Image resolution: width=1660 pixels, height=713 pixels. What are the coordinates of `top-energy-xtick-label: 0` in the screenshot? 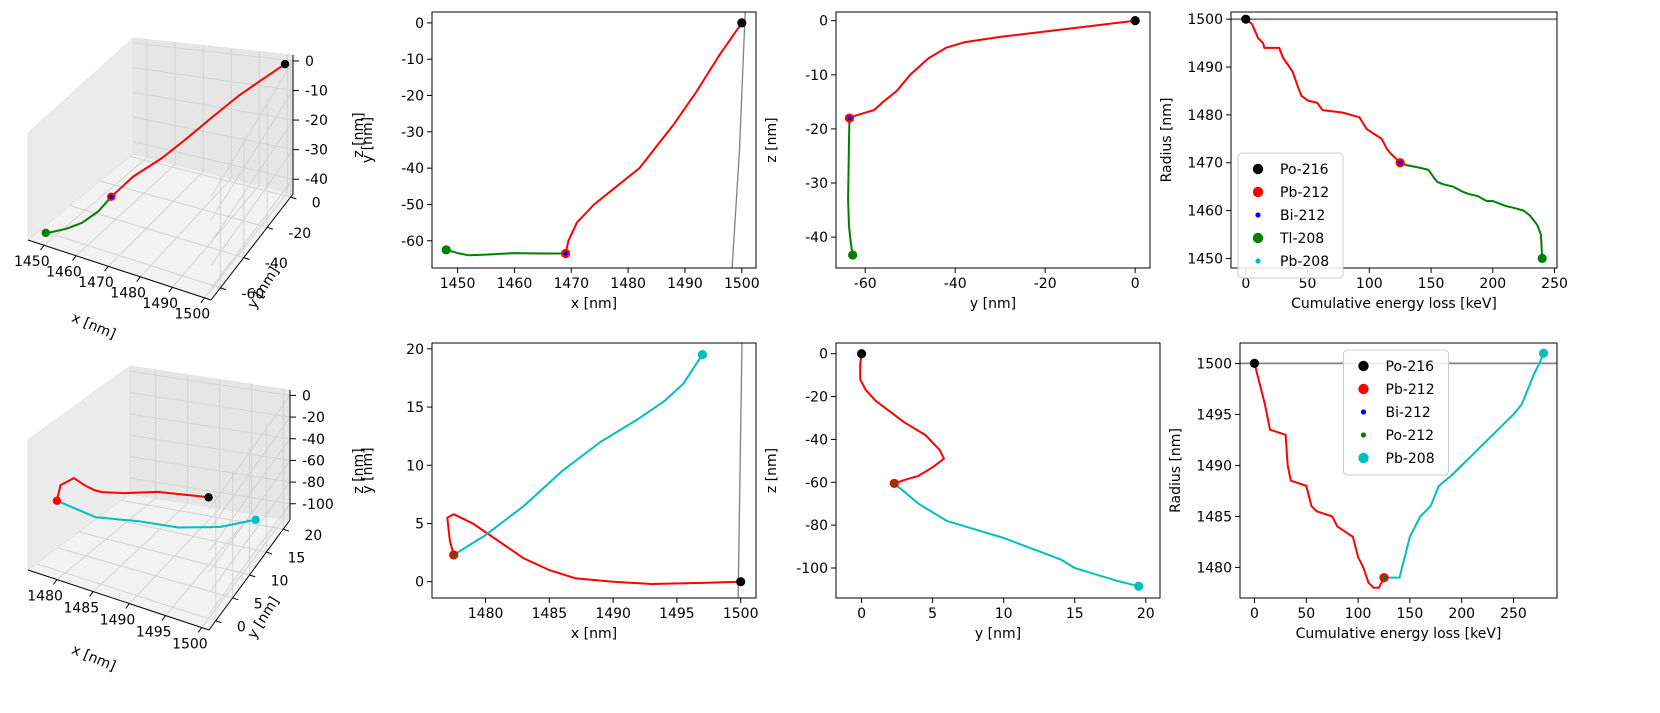 It's located at (1245, 284).